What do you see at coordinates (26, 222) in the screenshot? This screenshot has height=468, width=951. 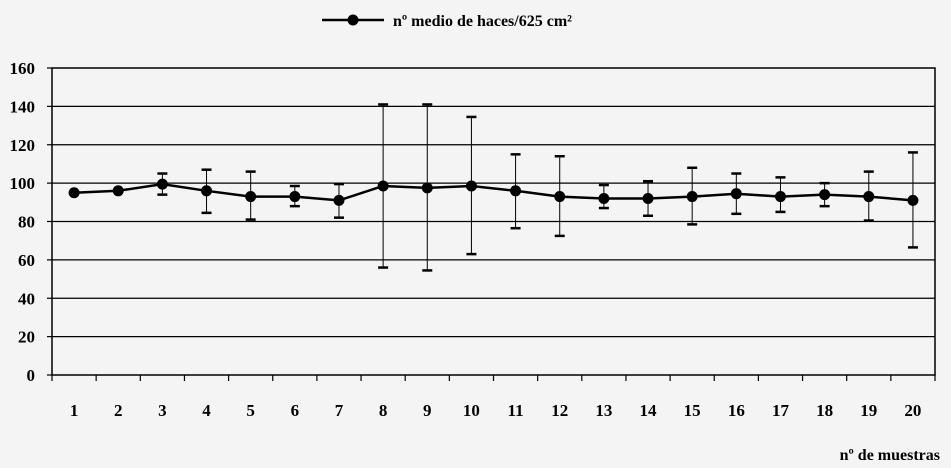 I see `y-tick-label-80: 80` at bounding box center [26, 222].